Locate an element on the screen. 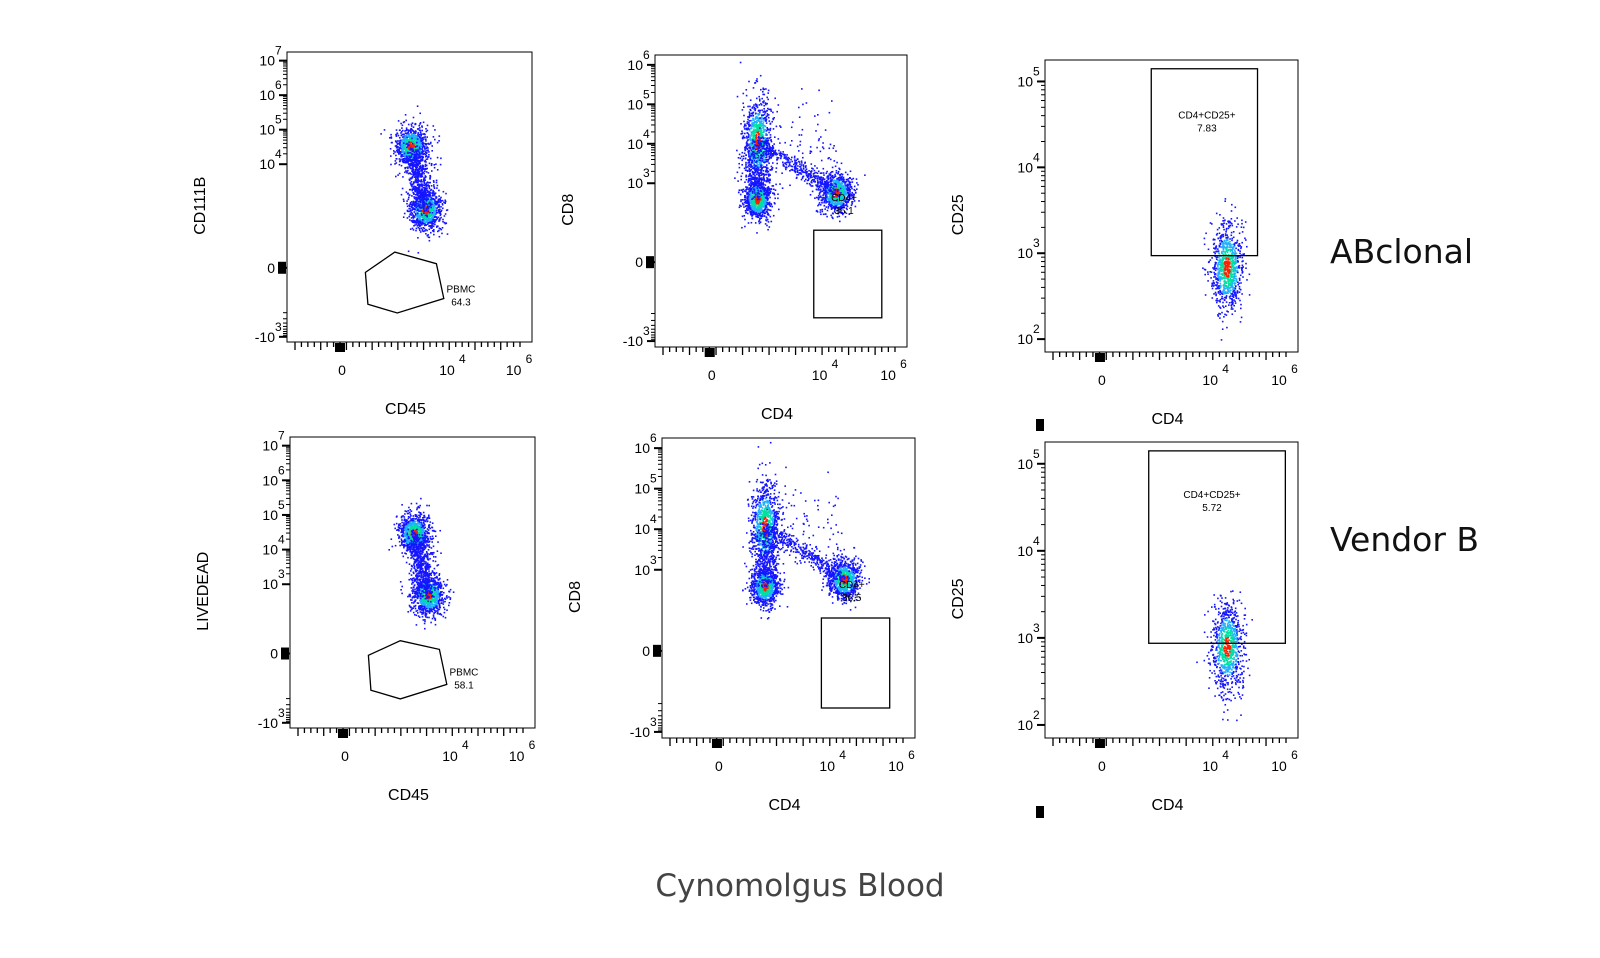 Image resolution: width=1600 pixels, height=958 pixels. y-axis-label: CD25 is located at coordinates (958, 598).